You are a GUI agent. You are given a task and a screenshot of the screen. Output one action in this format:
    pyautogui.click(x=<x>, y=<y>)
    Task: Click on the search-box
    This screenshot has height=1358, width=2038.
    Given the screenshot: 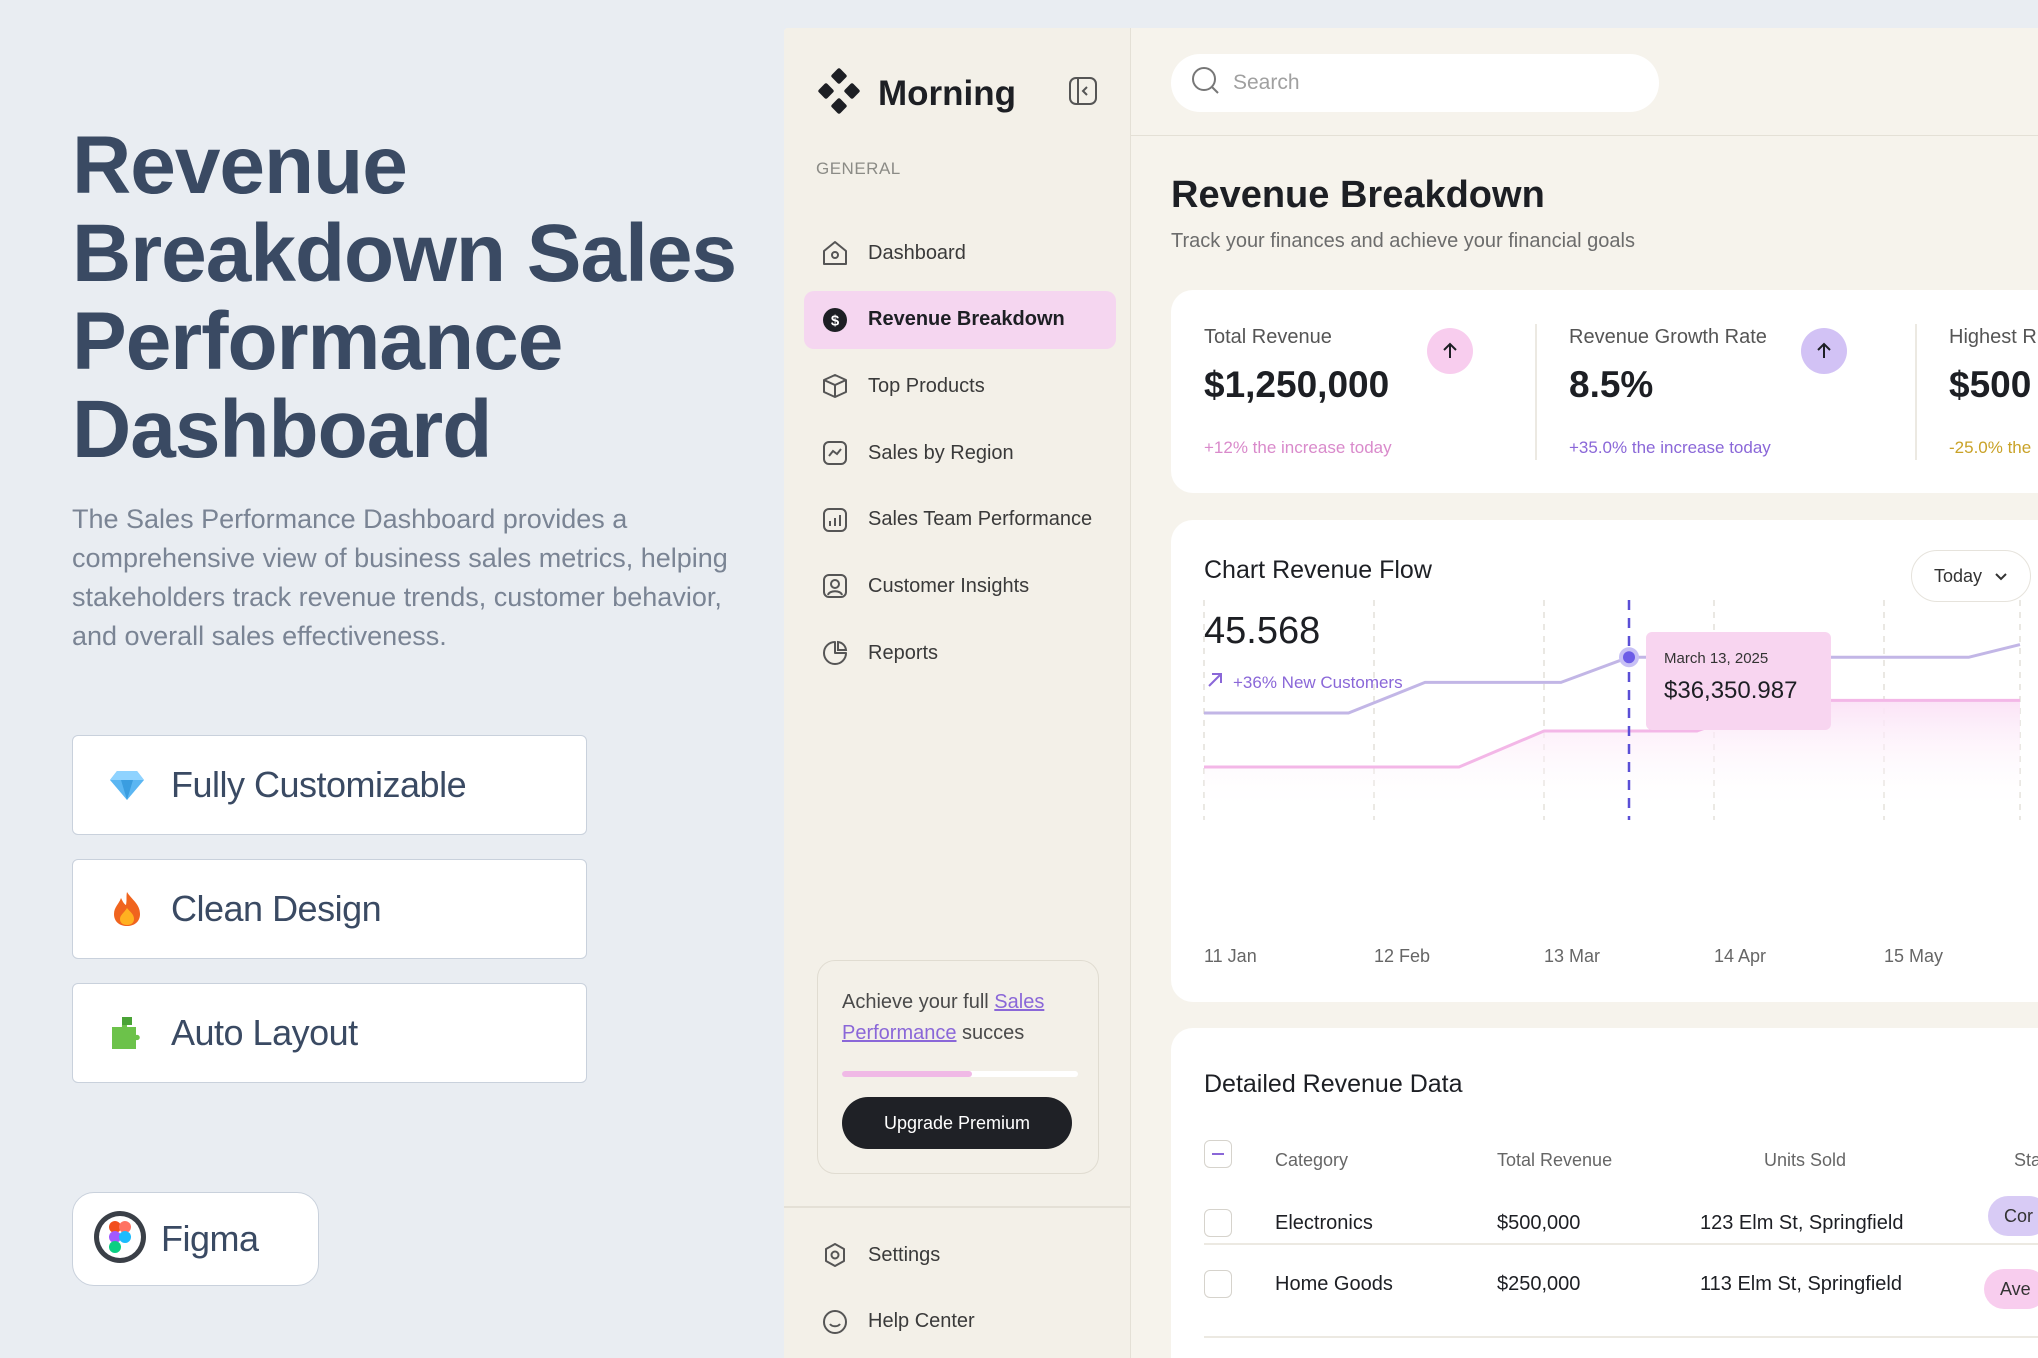 What is the action you would take?
    pyautogui.click(x=1415, y=83)
    